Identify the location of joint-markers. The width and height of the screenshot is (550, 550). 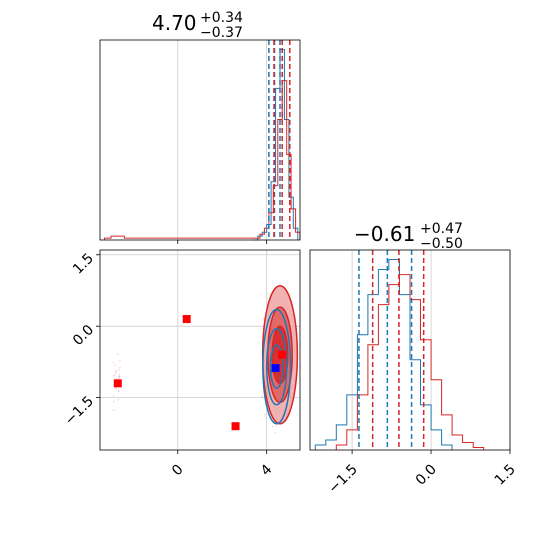
(200, 373).